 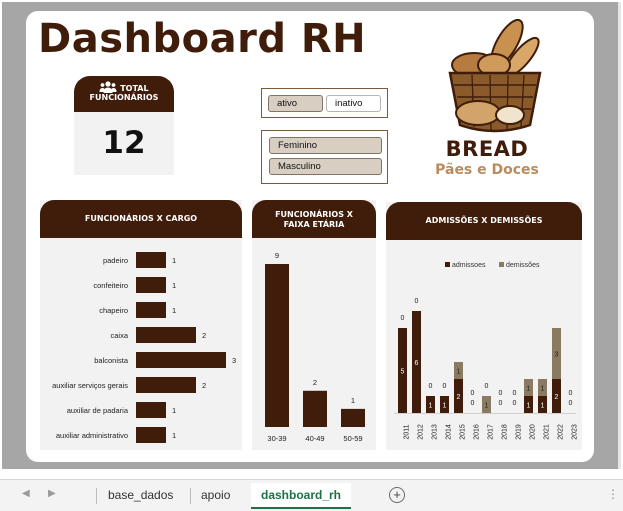 I want to click on cargo-category-label: confeiteiro, so click(x=110, y=285).